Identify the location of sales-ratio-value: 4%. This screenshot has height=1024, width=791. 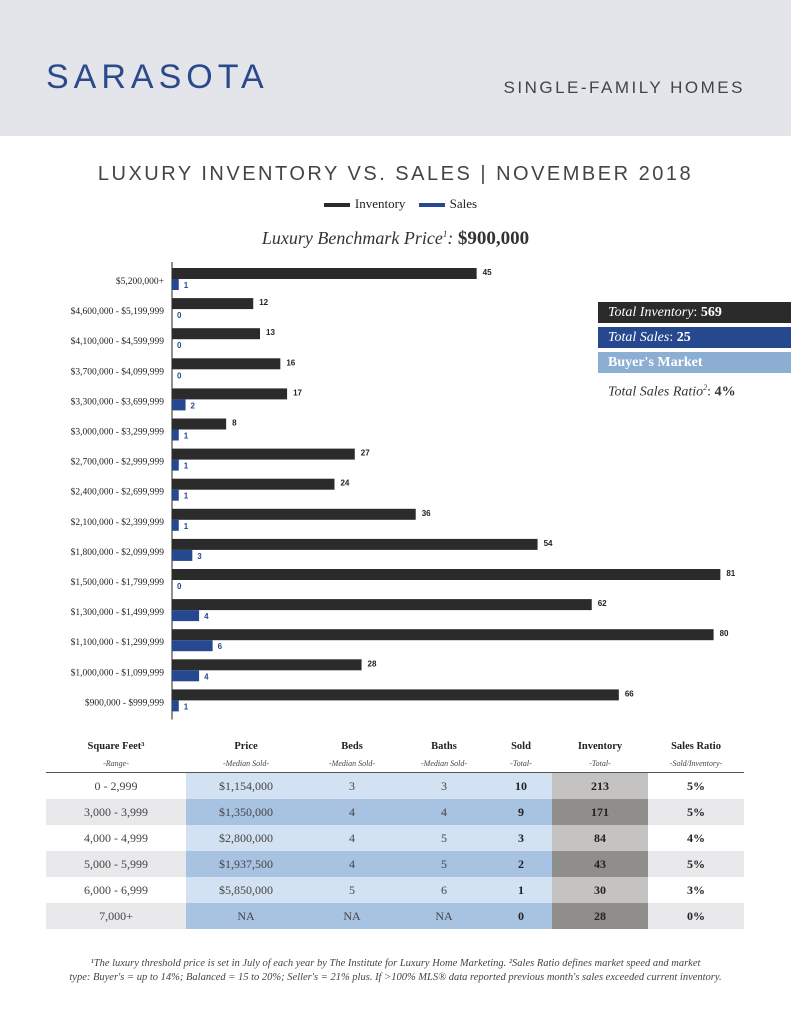
(725, 392).